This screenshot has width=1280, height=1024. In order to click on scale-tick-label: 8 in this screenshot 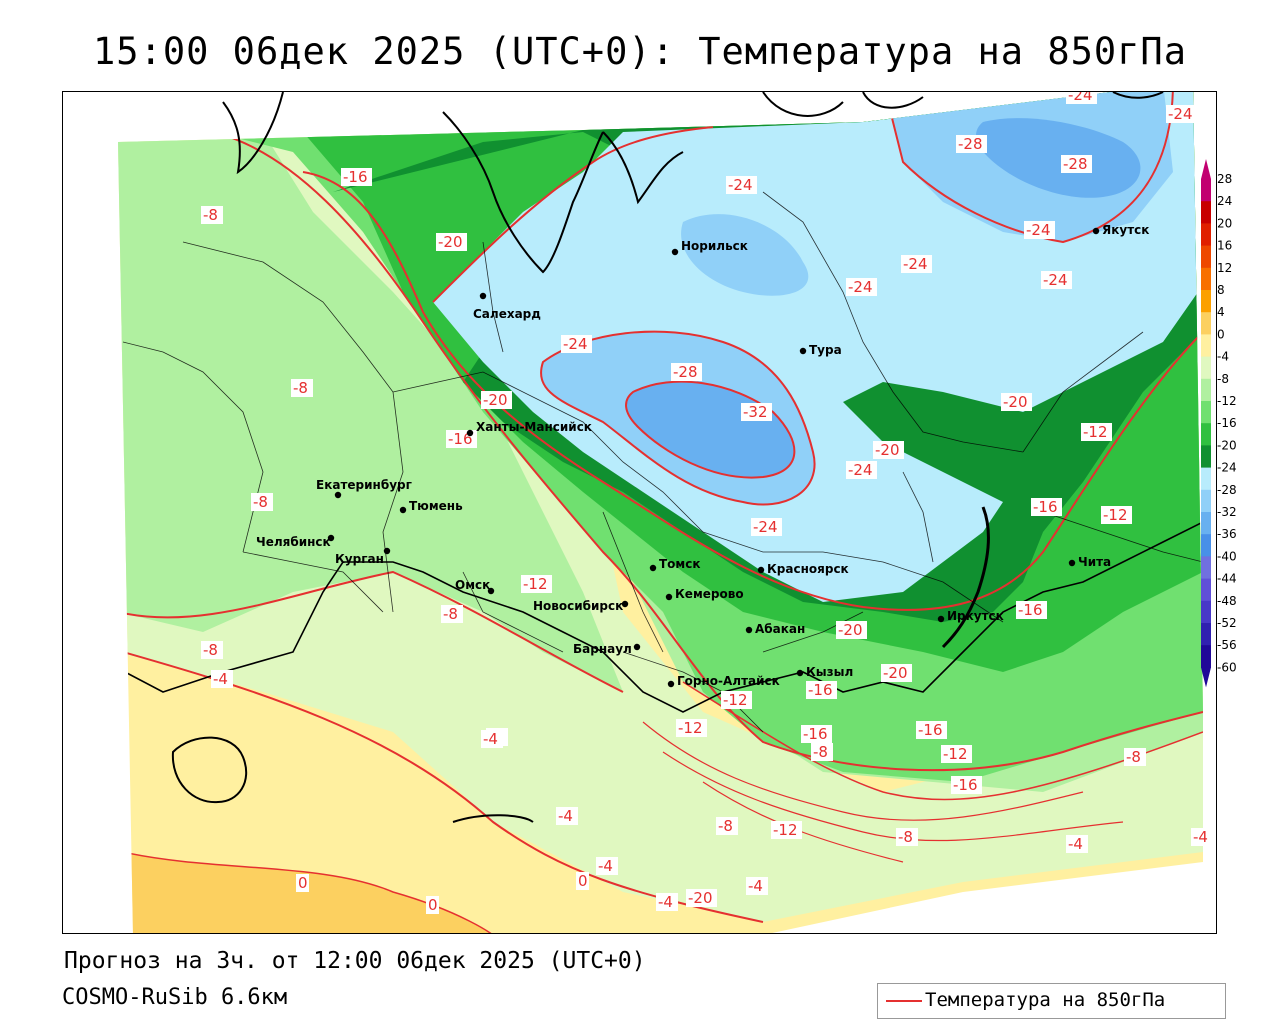, I will do `click(1221, 290)`.